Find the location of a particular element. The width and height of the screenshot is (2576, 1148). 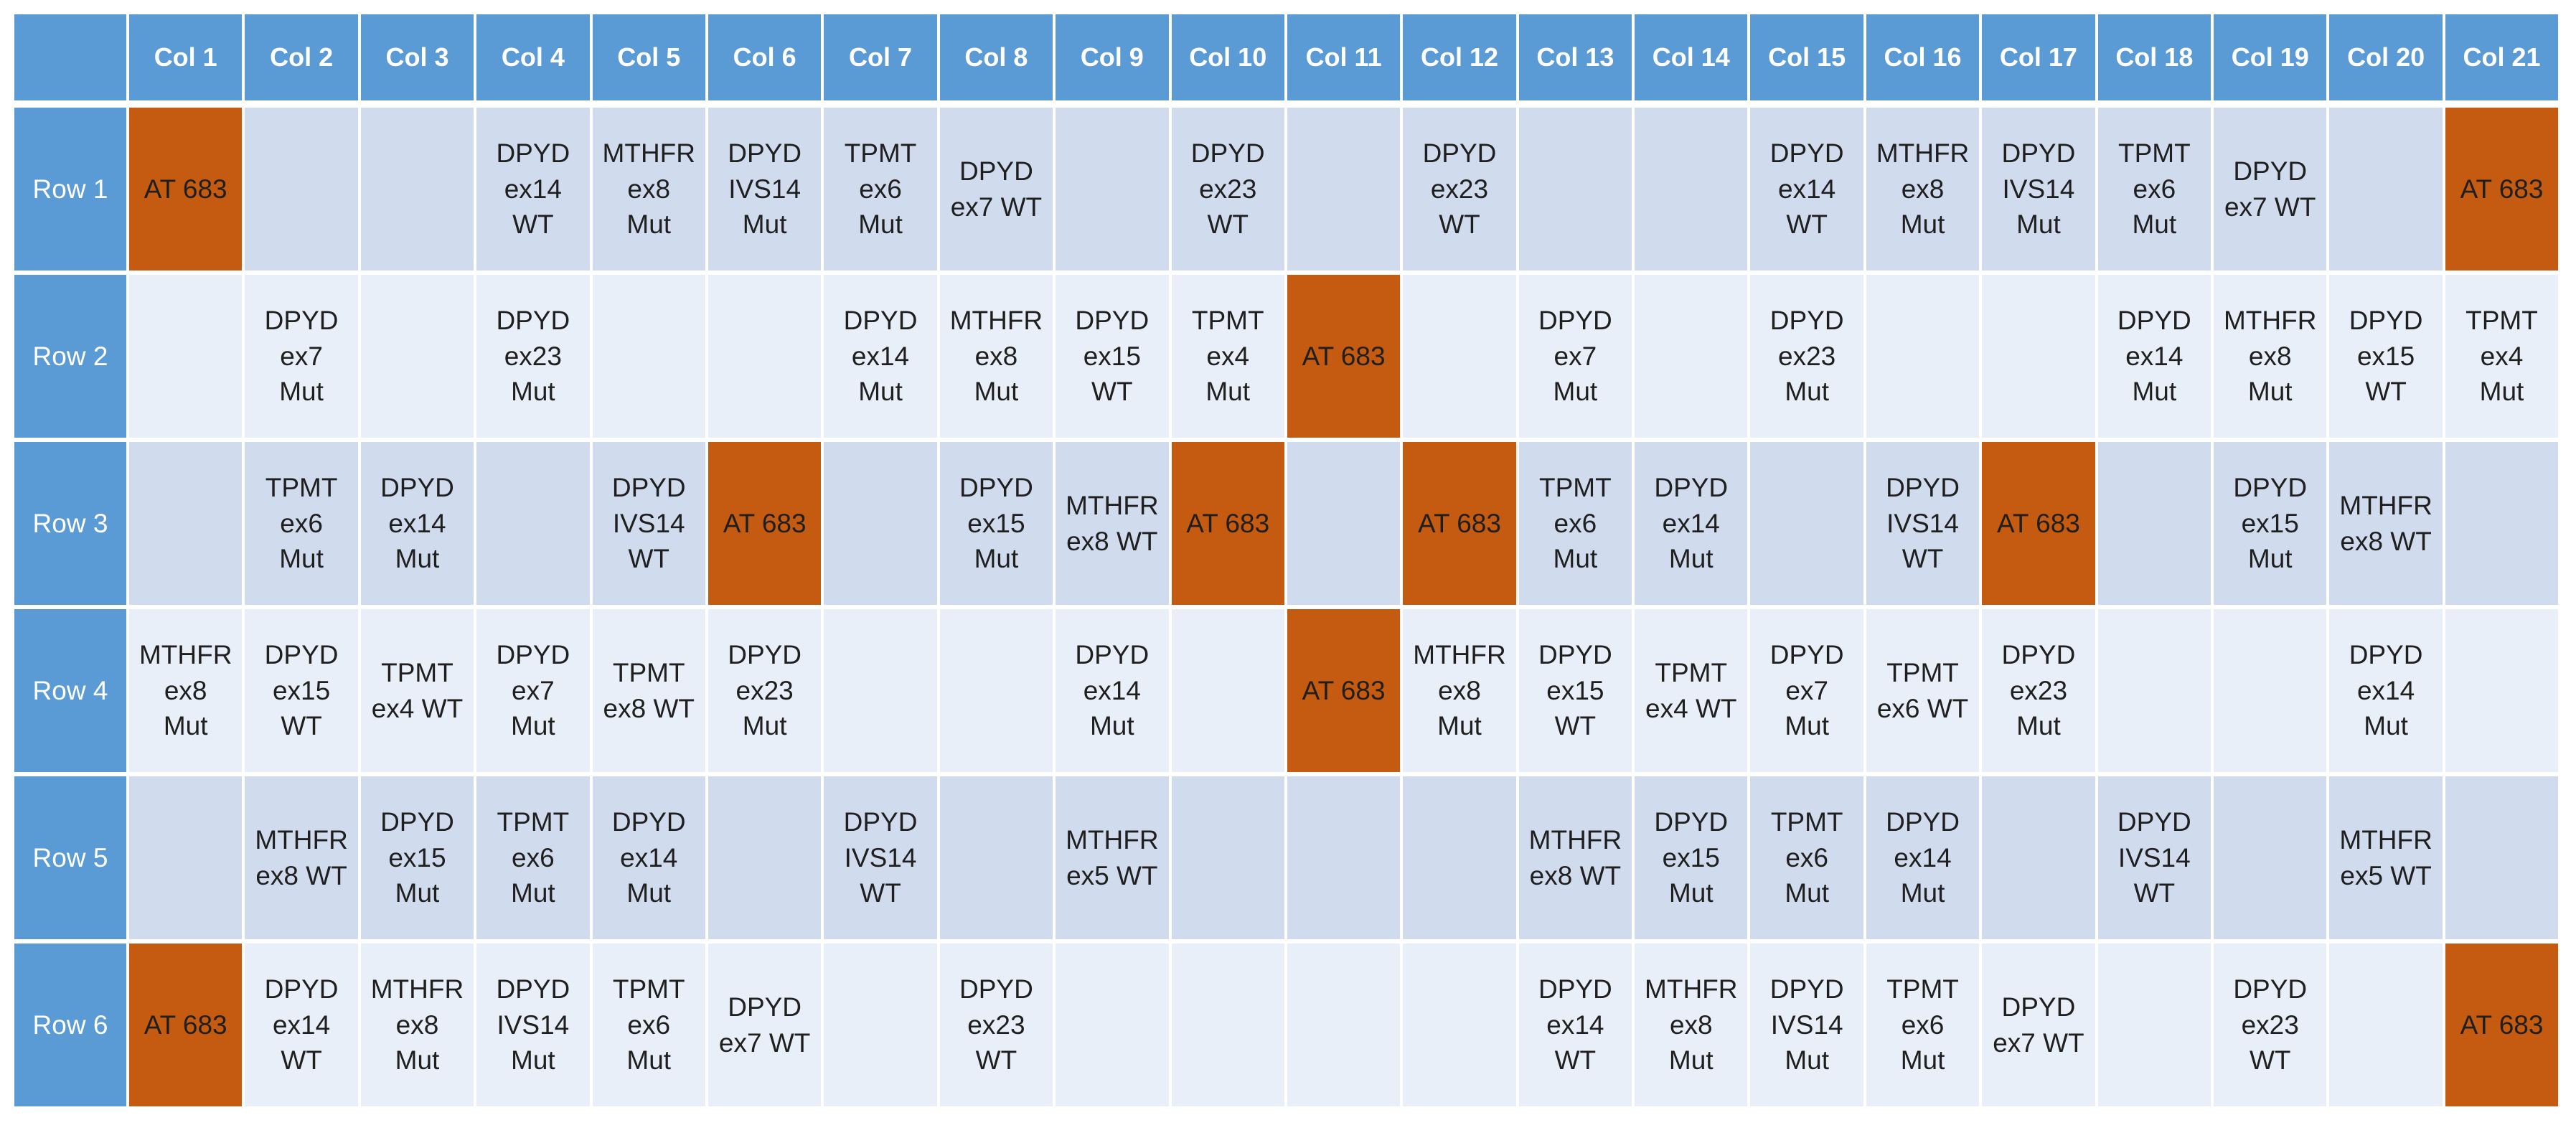

column-header: Col 20 is located at coordinates (2387, 61).